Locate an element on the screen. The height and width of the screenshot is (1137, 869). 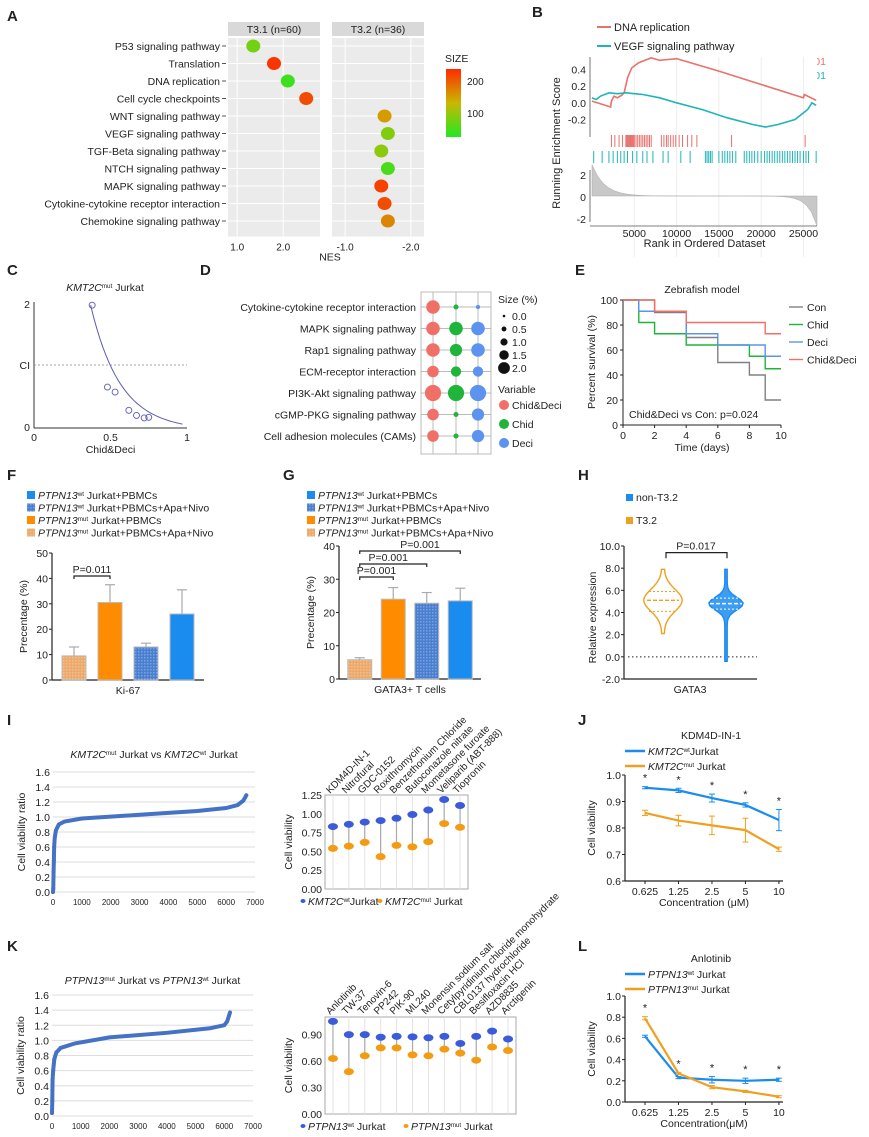
y-tick-label: -2 is located at coordinates (581, 220).